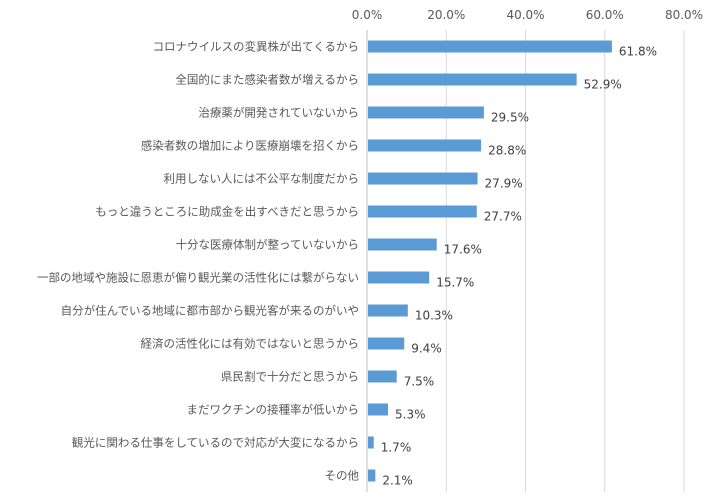 This screenshot has height=503, width=710. What do you see at coordinates (396, 448) in the screenshot?
I see `data-label: 1.7%` at bounding box center [396, 448].